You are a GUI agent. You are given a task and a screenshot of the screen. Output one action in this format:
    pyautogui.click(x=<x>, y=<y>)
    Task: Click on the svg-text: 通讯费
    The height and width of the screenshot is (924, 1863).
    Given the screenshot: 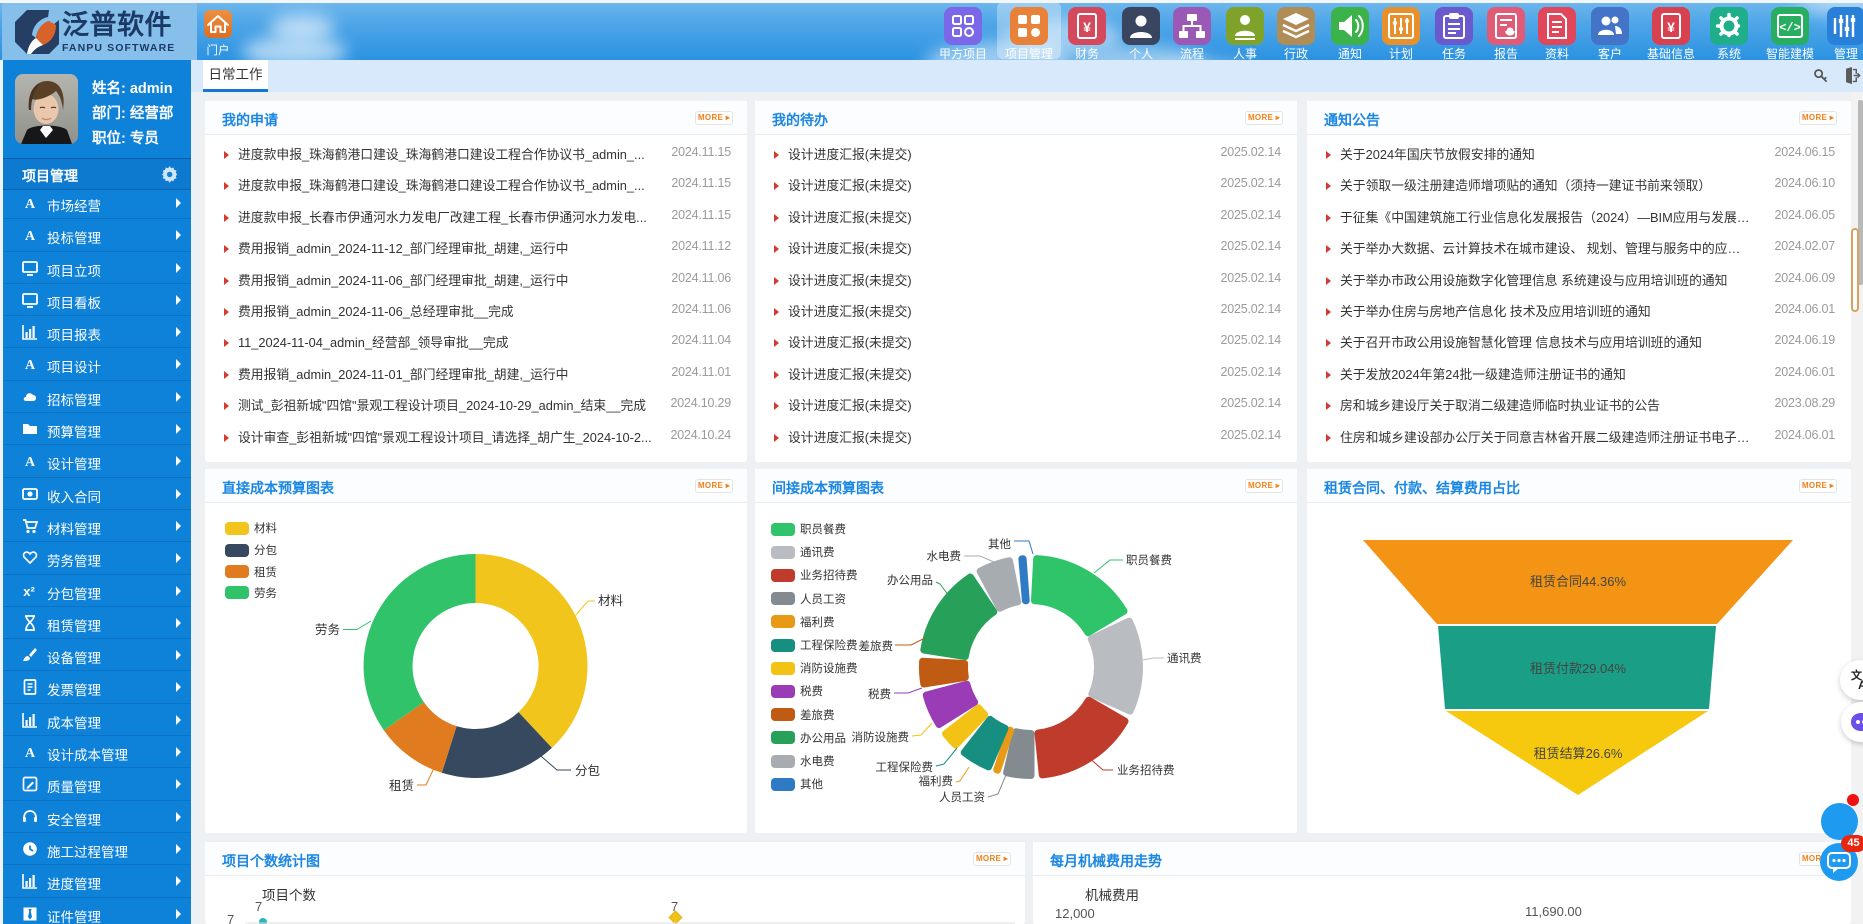 What is the action you would take?
    pyautogui.click(x=1184, y=658)
    